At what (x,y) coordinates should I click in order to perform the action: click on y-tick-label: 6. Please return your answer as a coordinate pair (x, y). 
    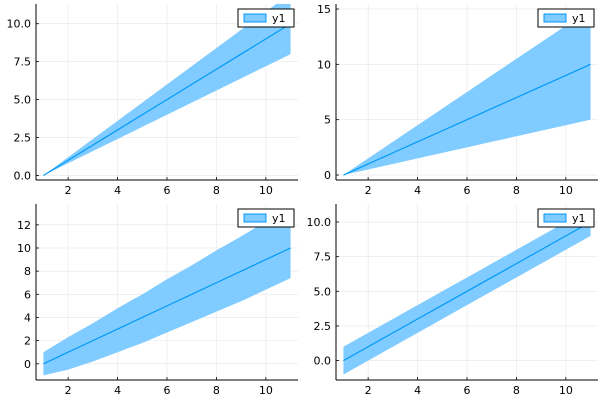
    Looking at the image, I should click on (27, 294).